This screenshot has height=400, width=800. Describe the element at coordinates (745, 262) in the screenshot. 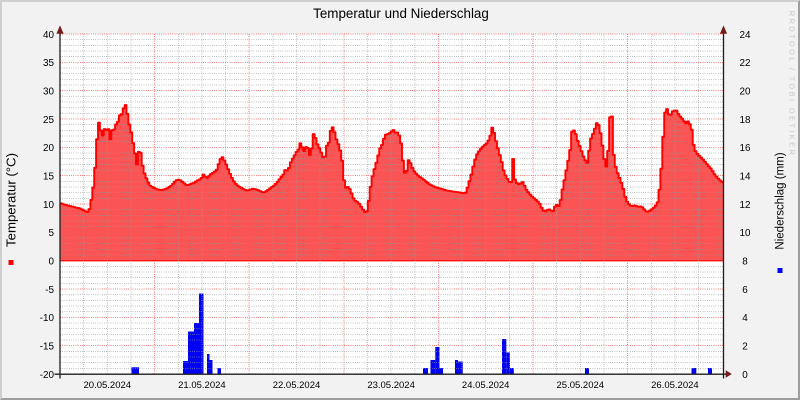

I see `svg-text: 8` at that location.